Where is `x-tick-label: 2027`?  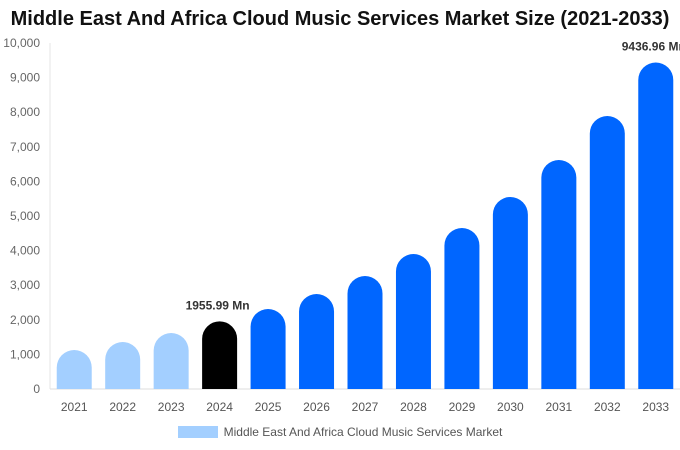 x-tick-label: 2027 is located at coordinates (365, 407).